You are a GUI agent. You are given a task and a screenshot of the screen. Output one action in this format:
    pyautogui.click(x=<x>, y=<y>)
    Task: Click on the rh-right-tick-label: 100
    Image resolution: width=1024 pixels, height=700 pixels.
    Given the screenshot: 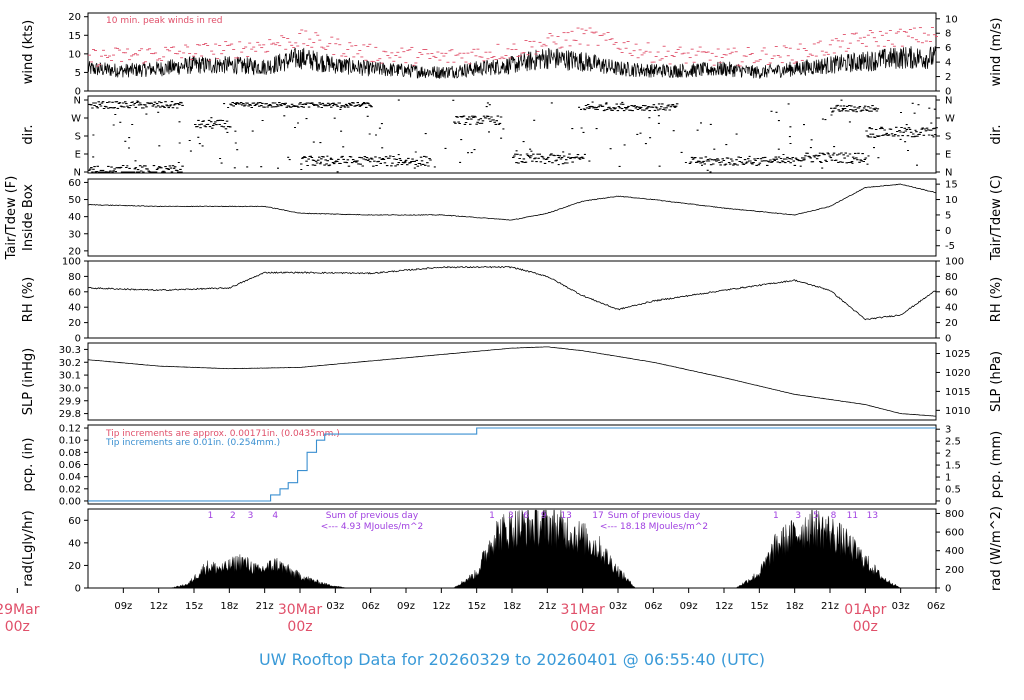 What is the action you would take?
    pyautogui.click(x=954, y=262)
    